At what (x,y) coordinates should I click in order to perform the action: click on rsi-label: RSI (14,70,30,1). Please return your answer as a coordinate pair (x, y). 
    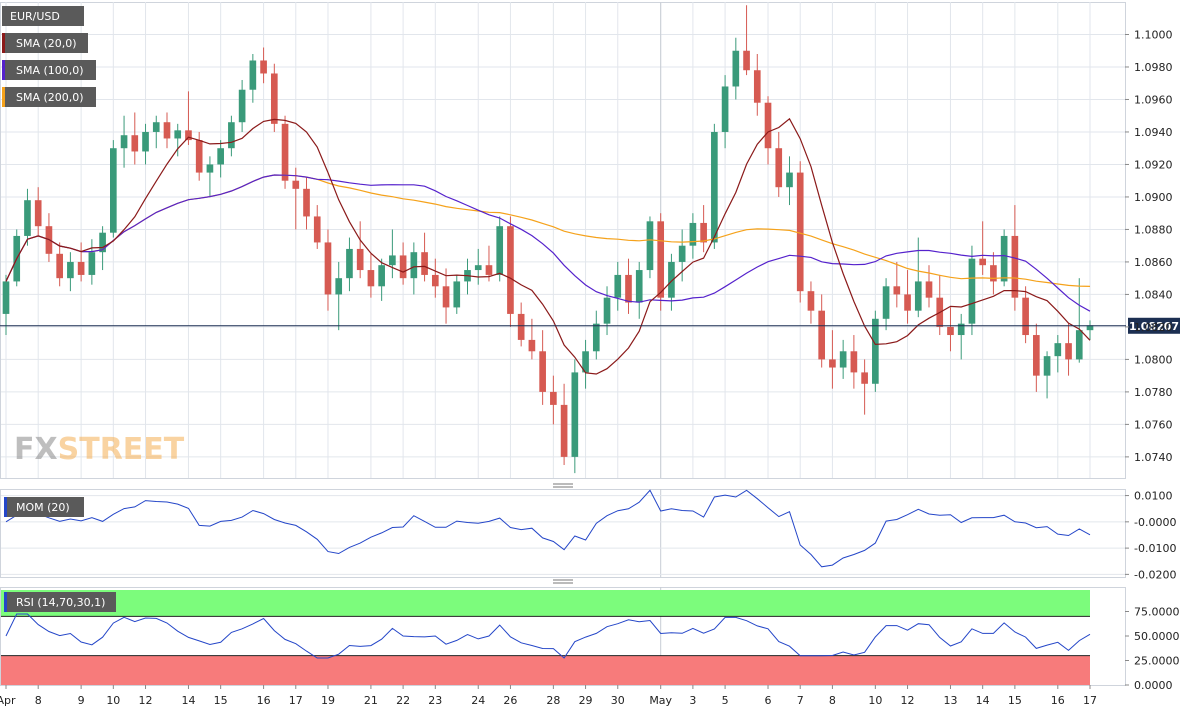
    Looking at the image, I should click on (60, 602).